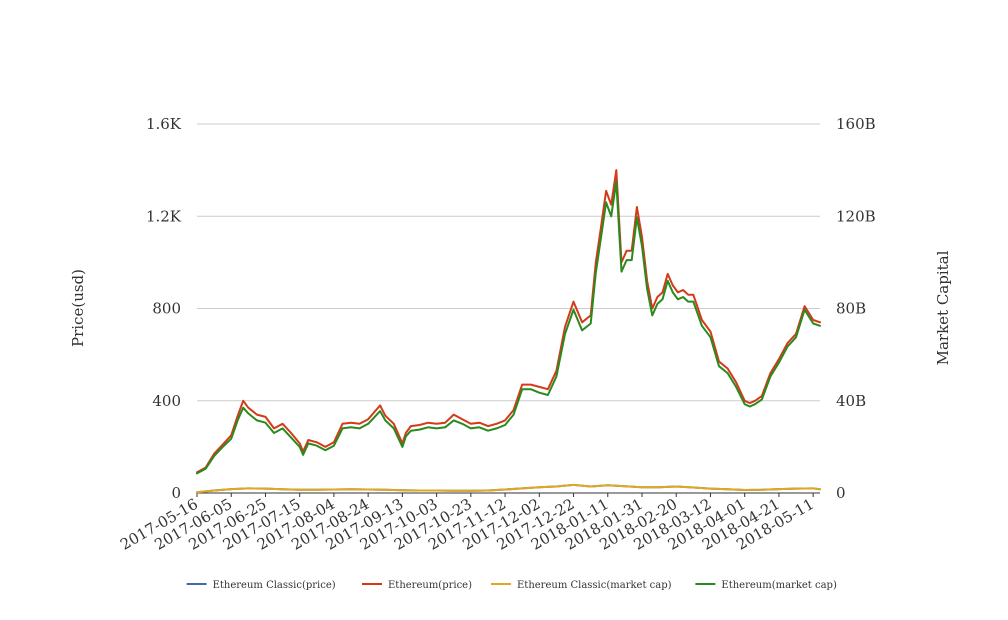 This screenshot has width=1008, height=620. I want to click on y-axis-title-right: Market Capital, so click(943, 307).